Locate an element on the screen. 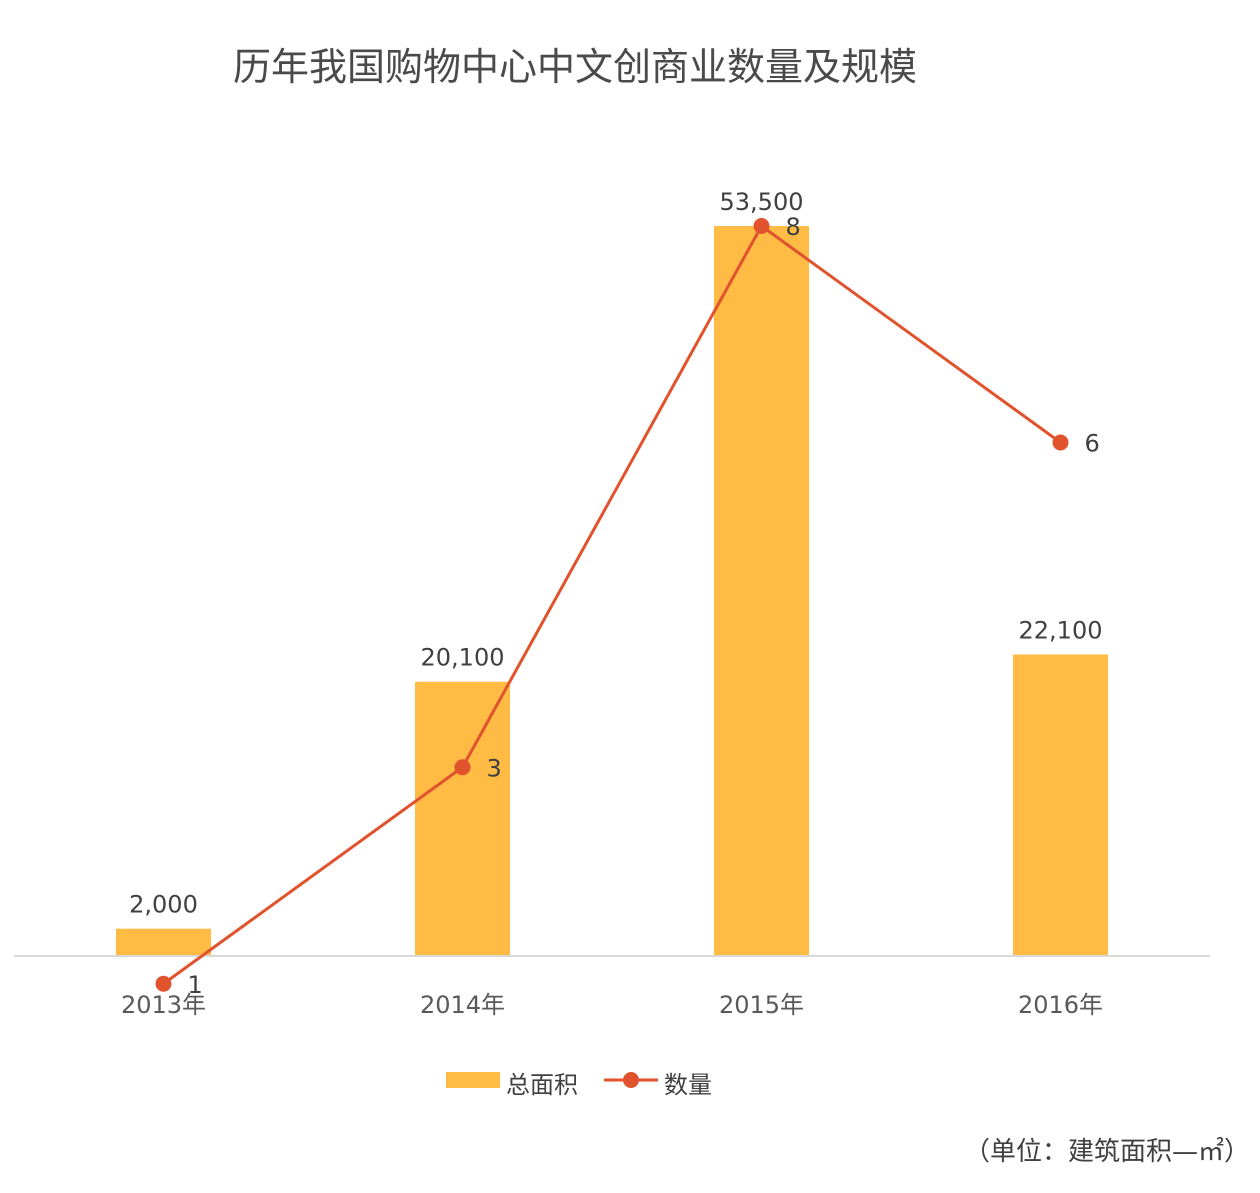 The image size is (1260, 1193). line-label-0: 1 is located at coordinates (195, 985).